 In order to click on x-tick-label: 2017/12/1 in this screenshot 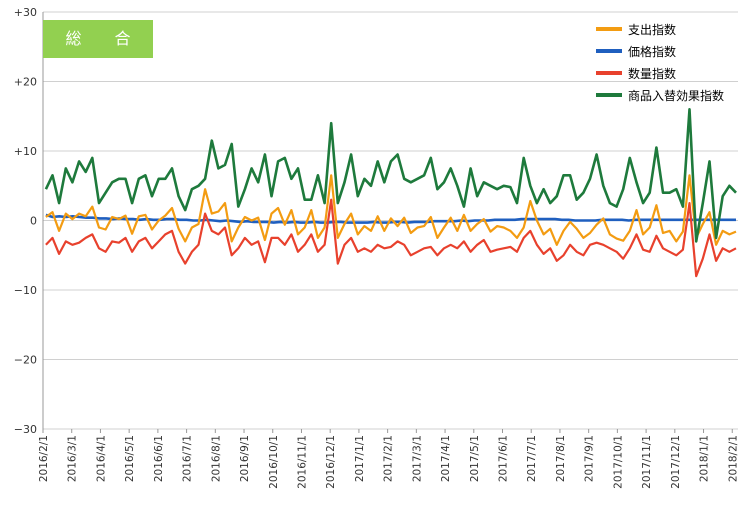, I will do `click(676, 462)`.